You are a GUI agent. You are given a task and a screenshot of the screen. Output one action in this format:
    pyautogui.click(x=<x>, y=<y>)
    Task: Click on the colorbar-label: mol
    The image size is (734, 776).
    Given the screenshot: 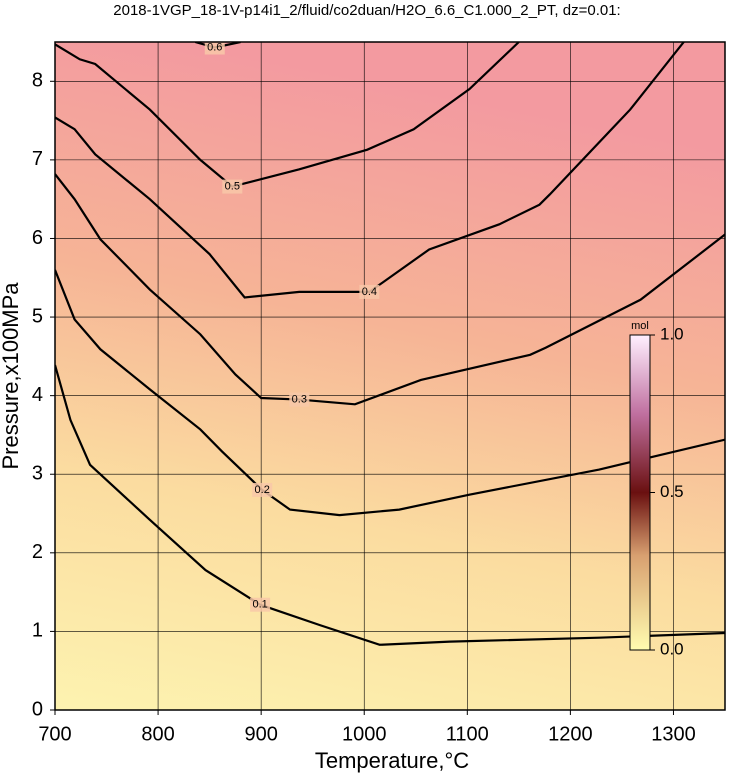 What is the action you would take?
    pyautogui.click(x=640, y=326)
    